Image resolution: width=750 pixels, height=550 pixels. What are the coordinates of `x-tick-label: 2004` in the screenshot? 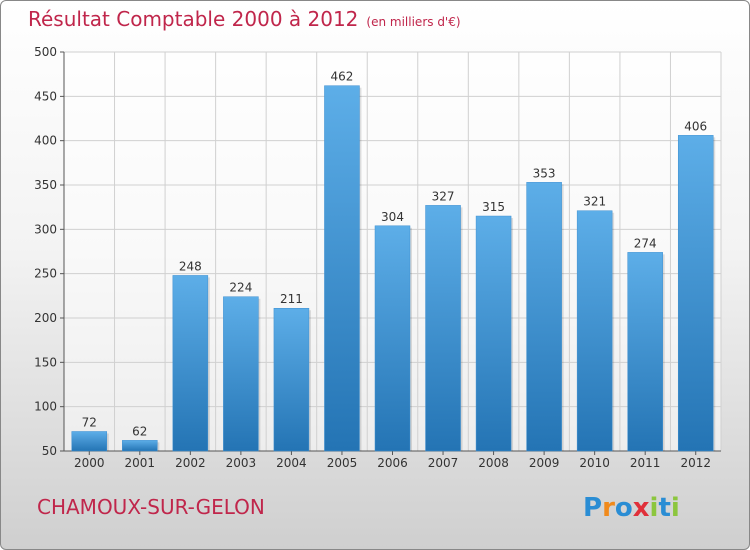 It's located at (291, 463).